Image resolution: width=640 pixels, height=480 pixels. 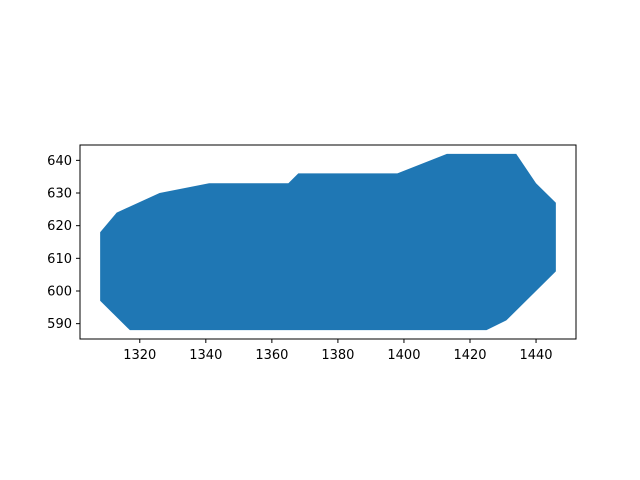 What do you see at coordinates (337, 355) in the screenshot?
I see `x-tick-label: 1380` at bounding box center [337, 355].